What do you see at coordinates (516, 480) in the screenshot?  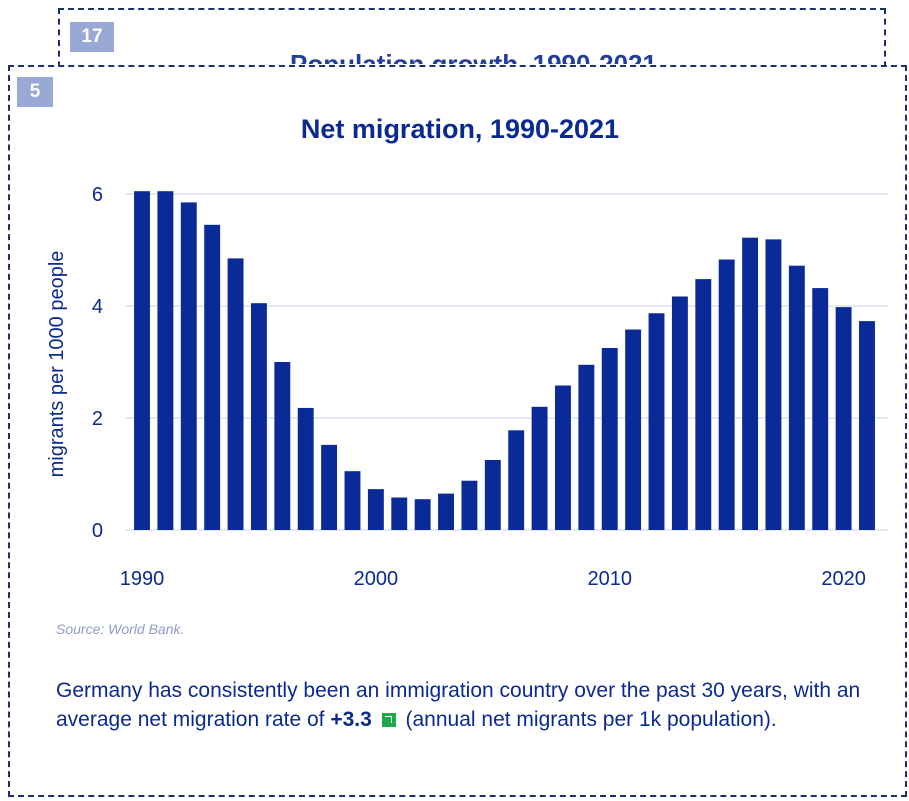 I see `bar-2006` at bounding box center [516, 480].